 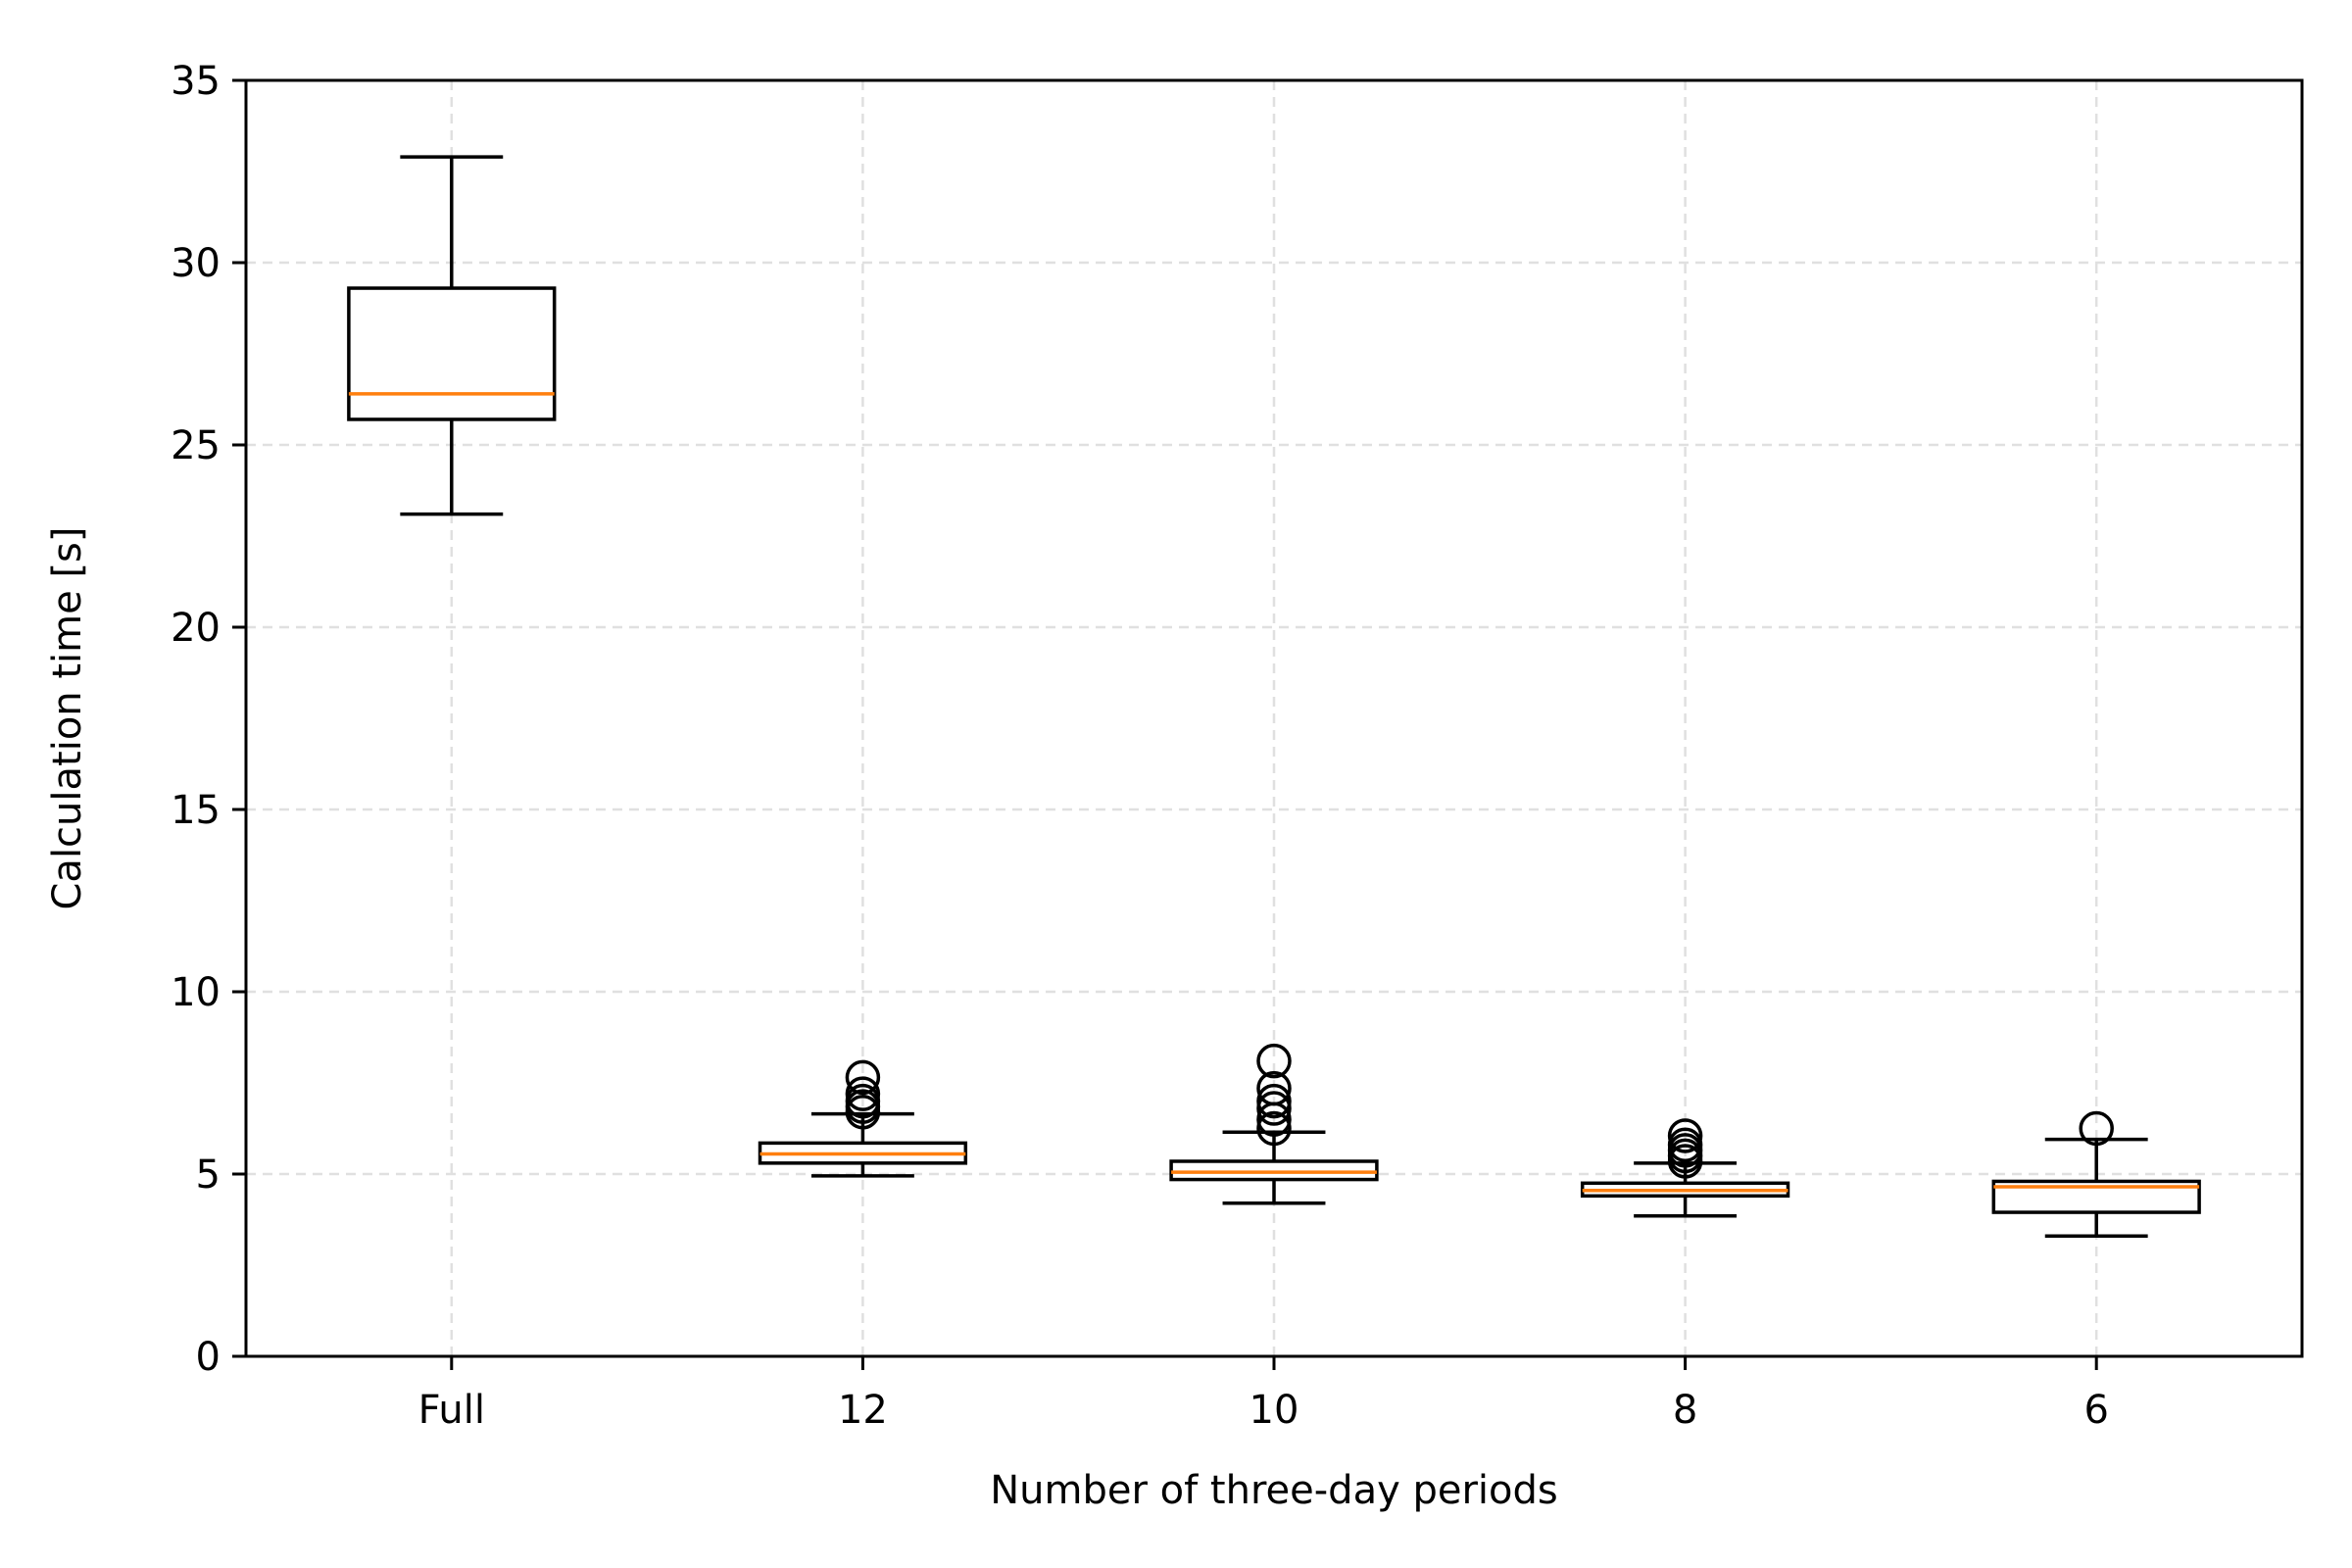 What do you see at coordinates (195, 263) in the screenshot?
I see `y-tick-label: 30` at bounding box center [195, 263].